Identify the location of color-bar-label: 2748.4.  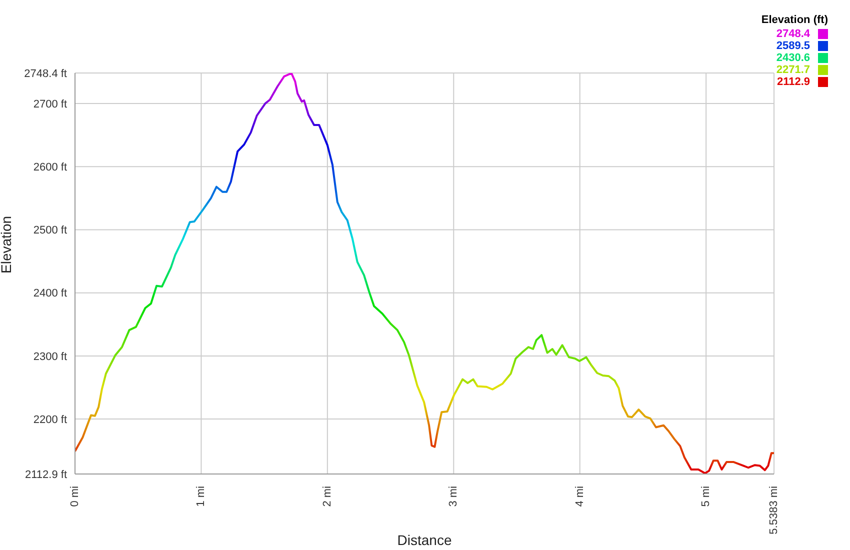
(793, 34).